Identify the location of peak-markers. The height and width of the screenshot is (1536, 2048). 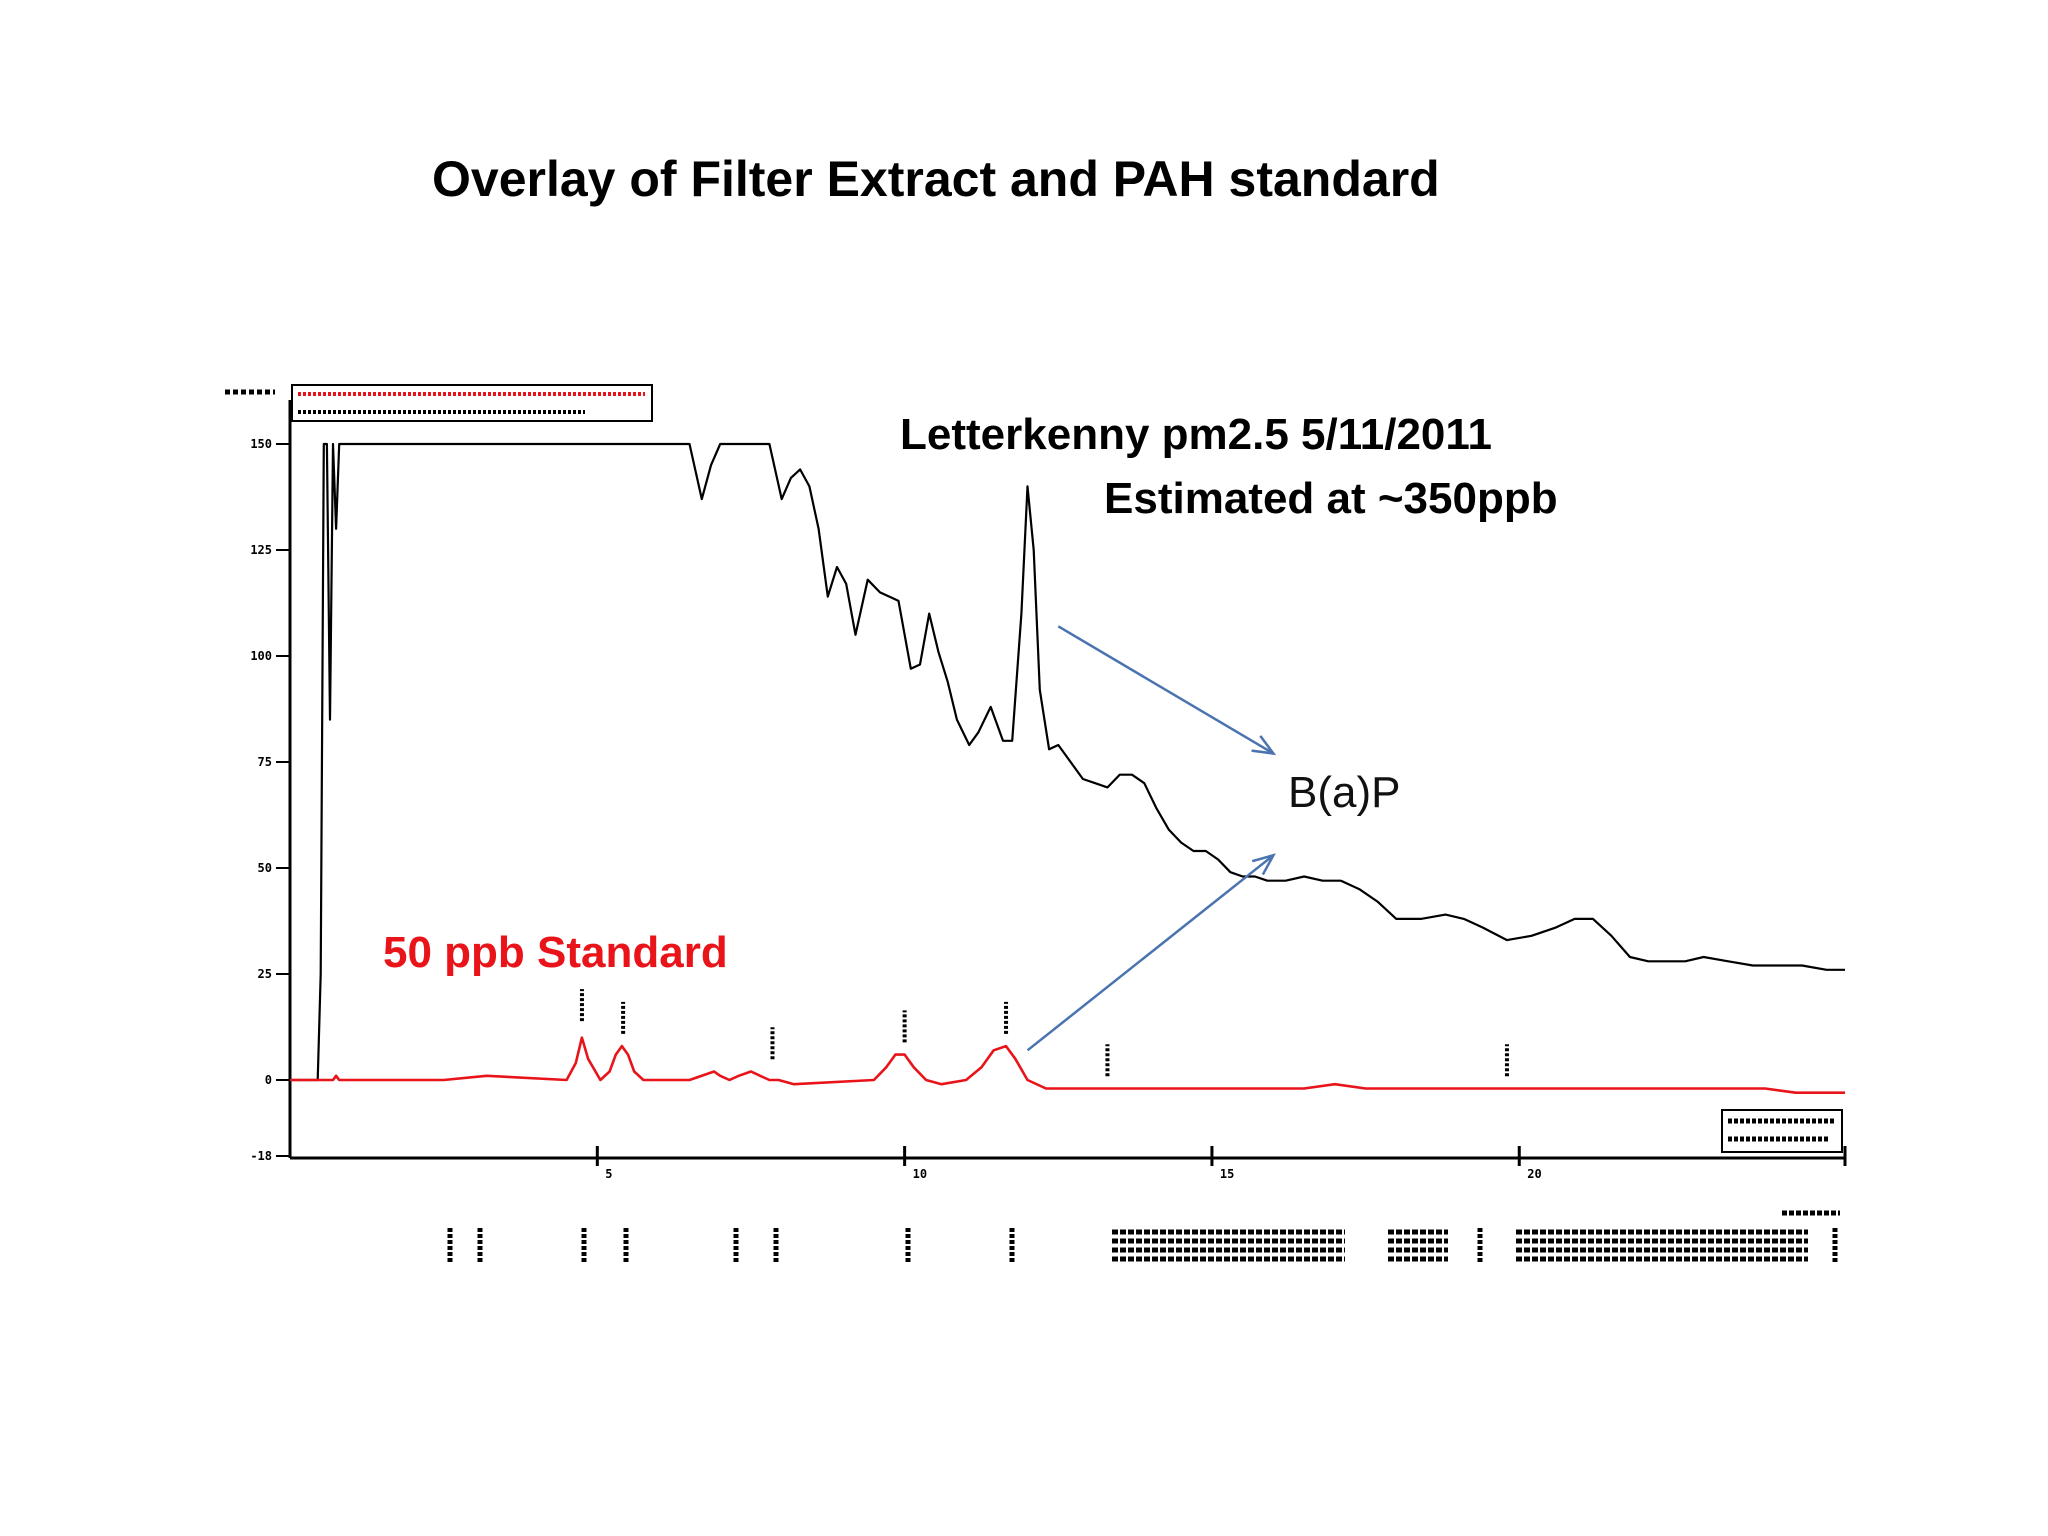
(1044, 1033).